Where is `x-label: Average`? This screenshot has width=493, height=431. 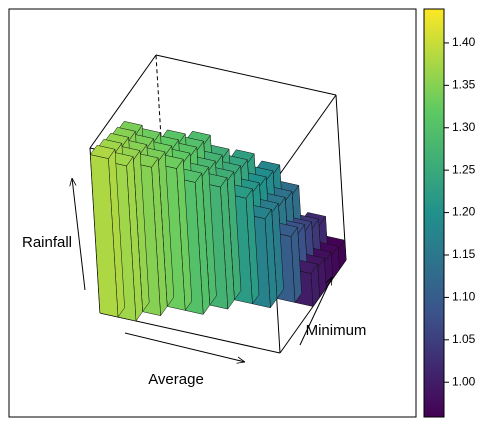
x-label: Average is located at coordinates (176, 379).